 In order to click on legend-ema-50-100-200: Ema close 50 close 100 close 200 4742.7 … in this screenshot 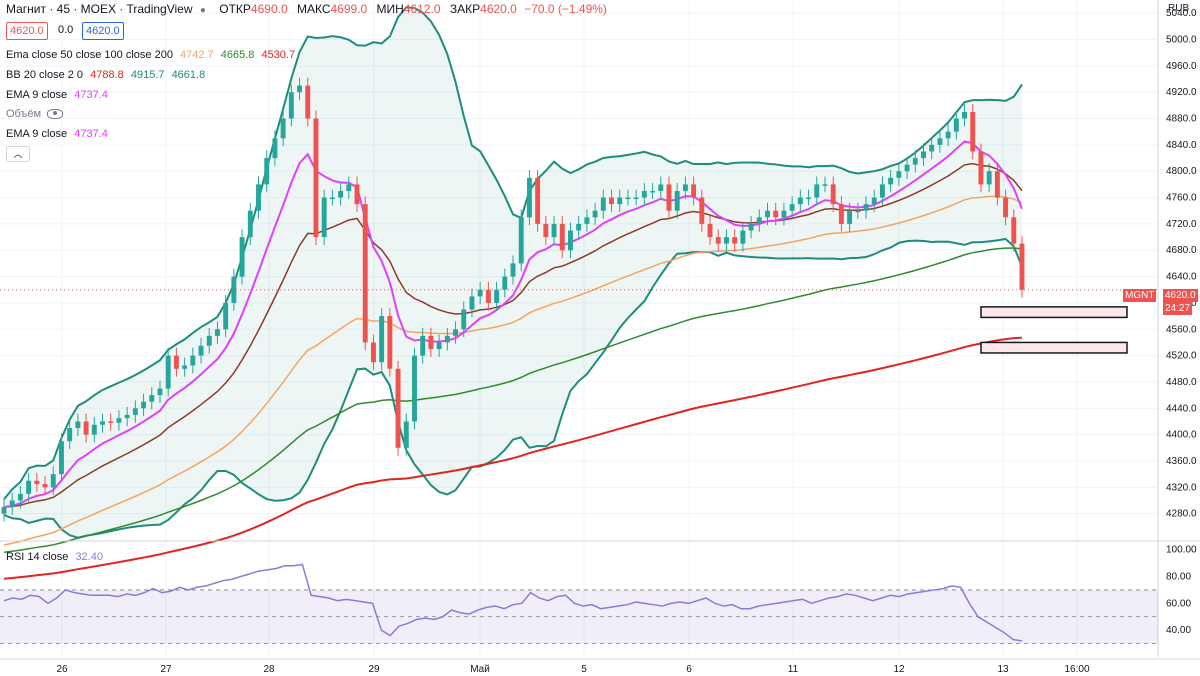, I will do `click(151, 55)`.